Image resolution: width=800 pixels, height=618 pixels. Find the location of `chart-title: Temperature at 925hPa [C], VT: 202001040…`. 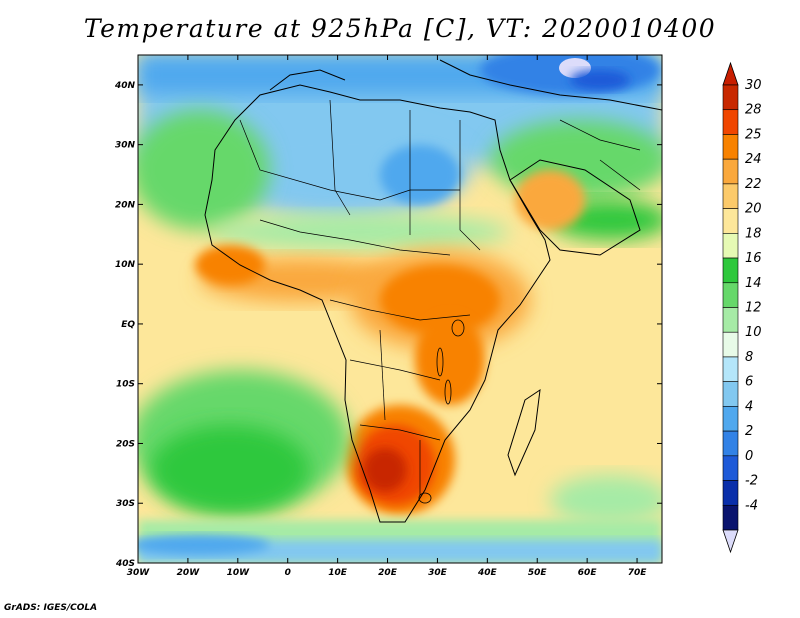

chart-title: Temperature at 925hPa [C], VT: 202001040… is located at coordinates (400, 28).